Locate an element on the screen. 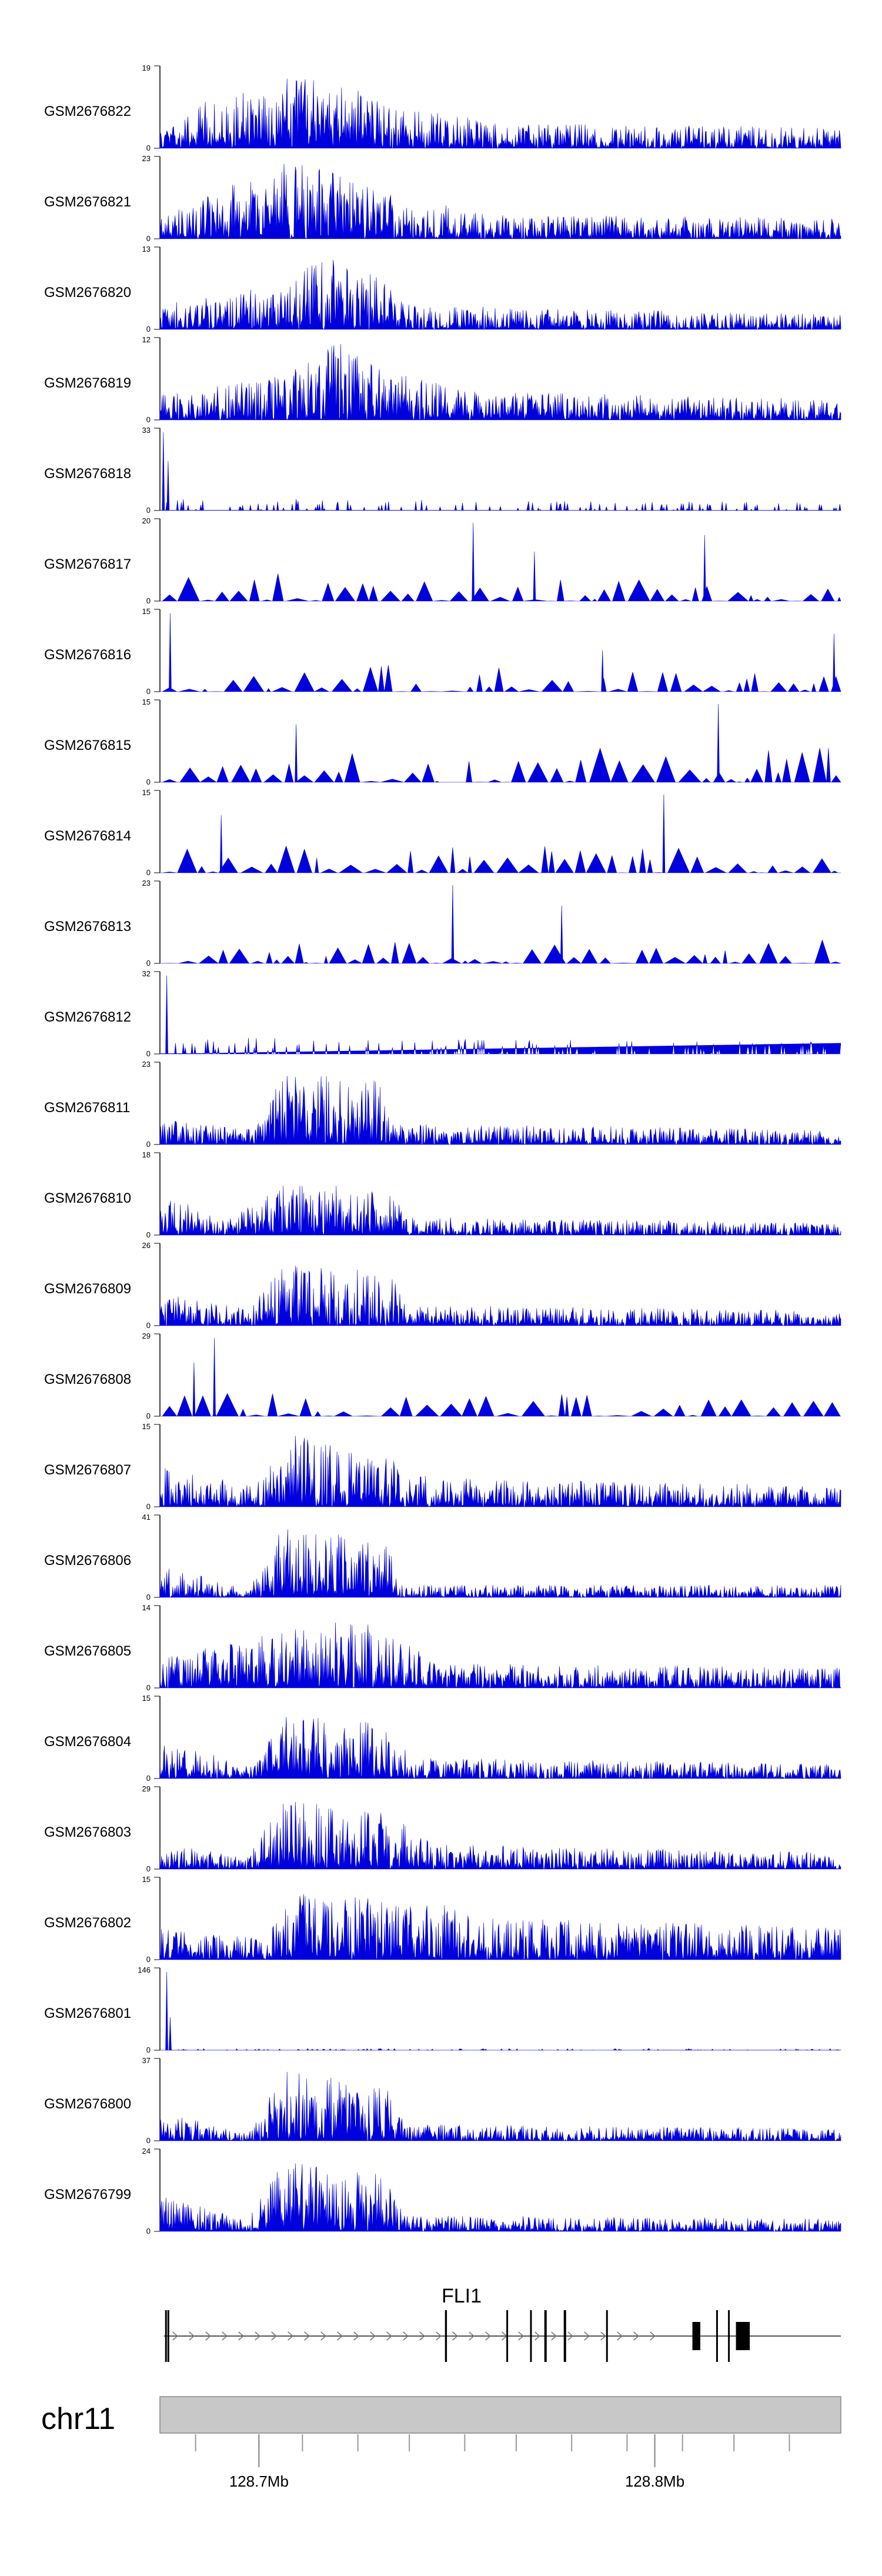  track-name-label: GSM2676805 is located at coordinates (87, 1651).